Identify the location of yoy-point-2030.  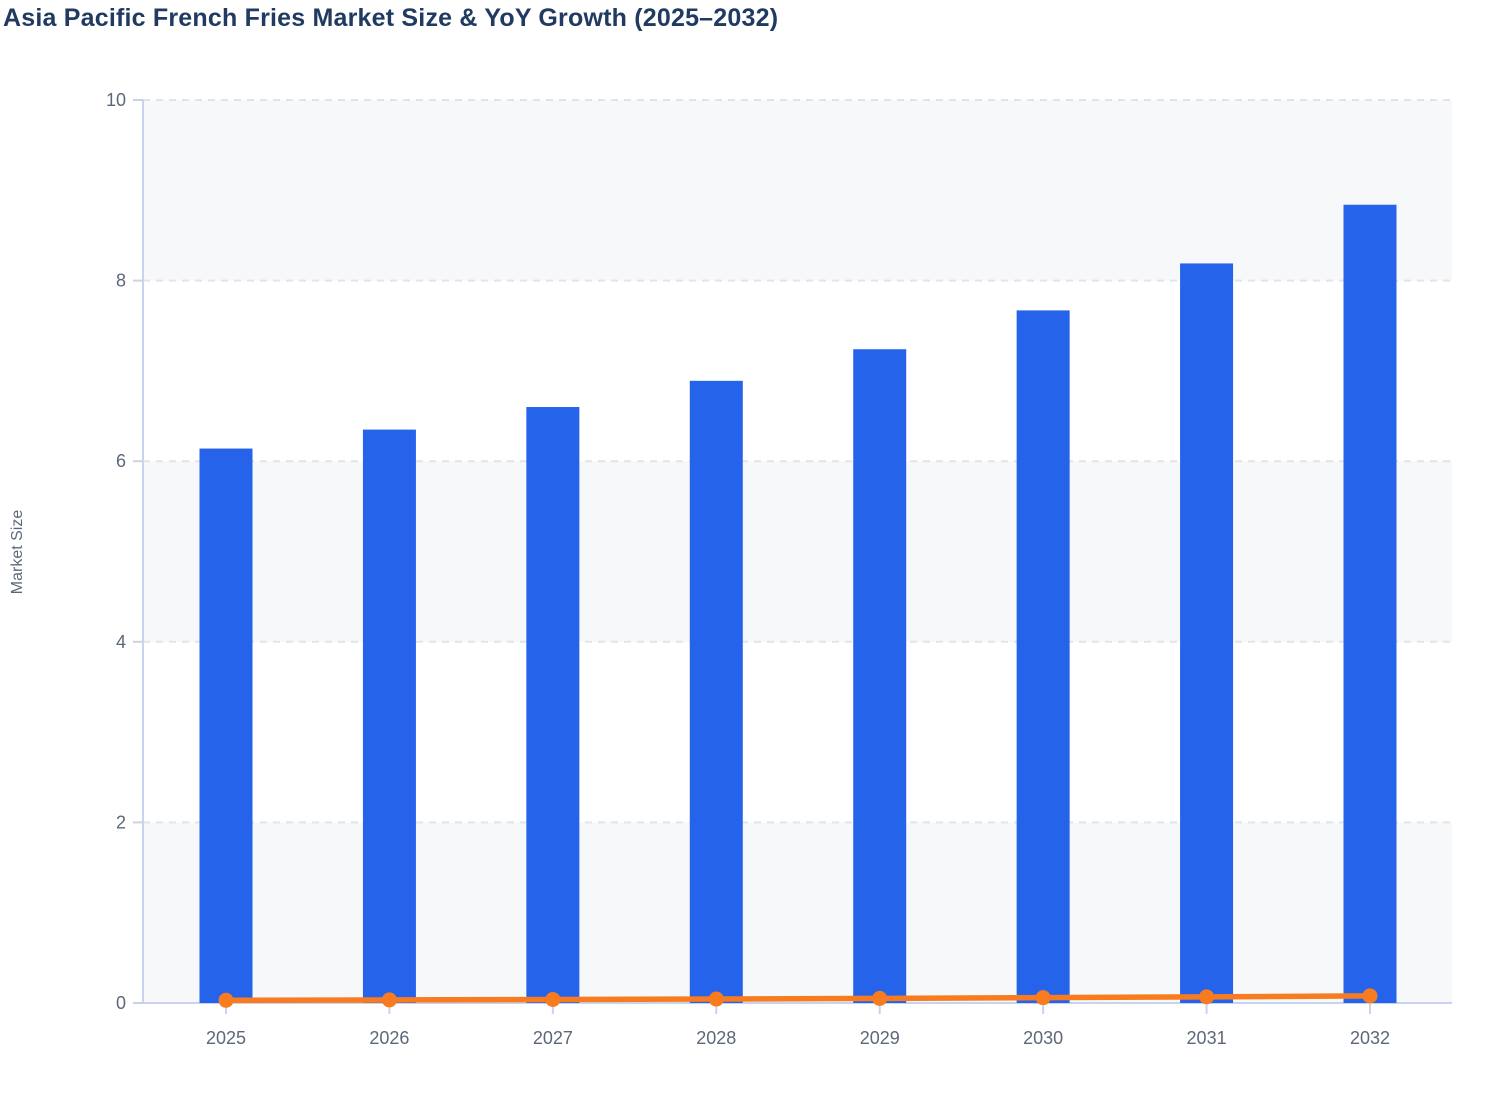
(1043, 998).